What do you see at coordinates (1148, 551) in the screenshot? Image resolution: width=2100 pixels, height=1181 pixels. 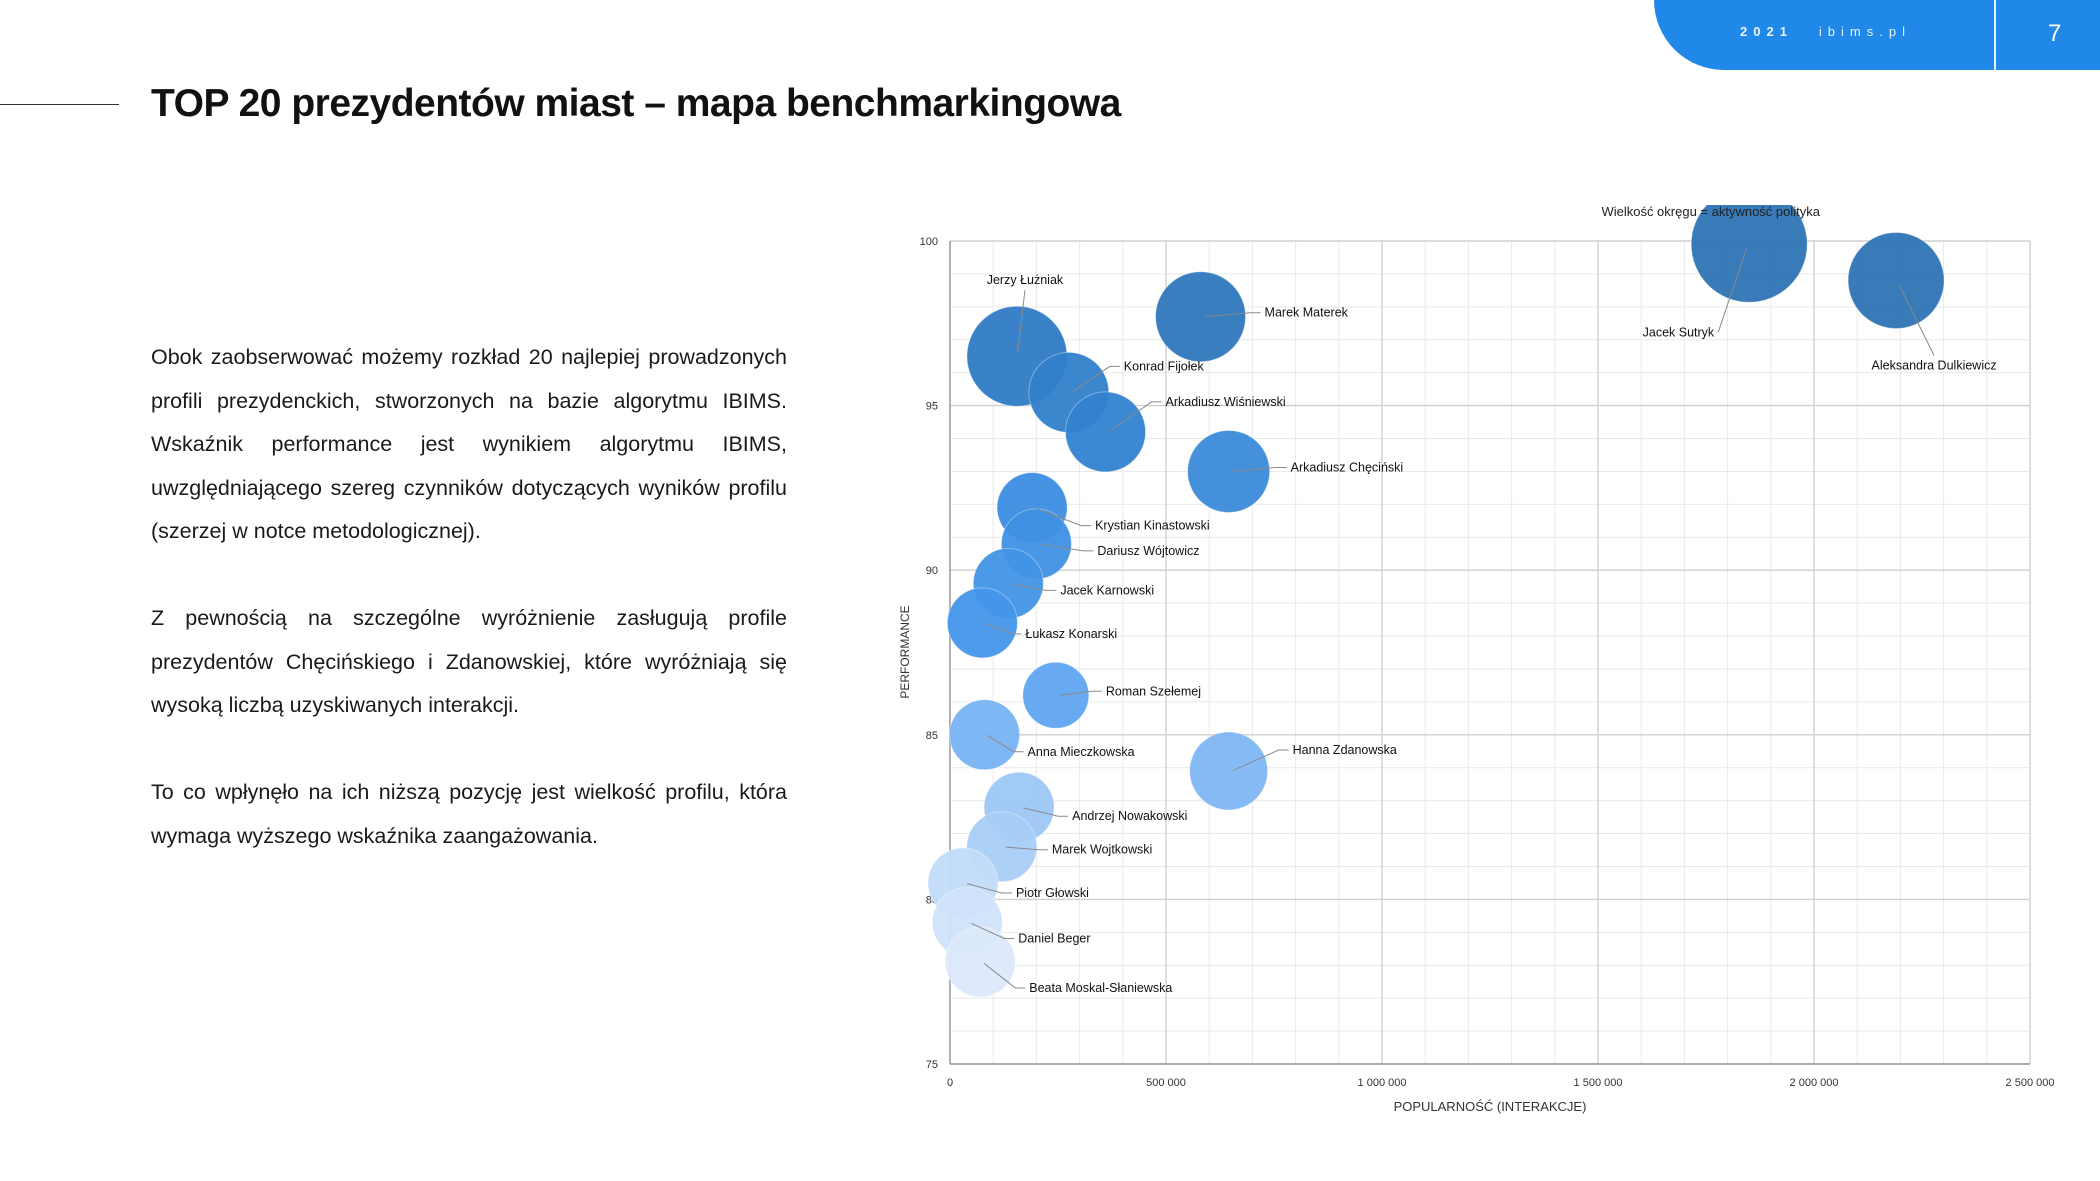 I see `bubble-label: Dariusz Wójtowicz` at bounding box center [1148, 551].